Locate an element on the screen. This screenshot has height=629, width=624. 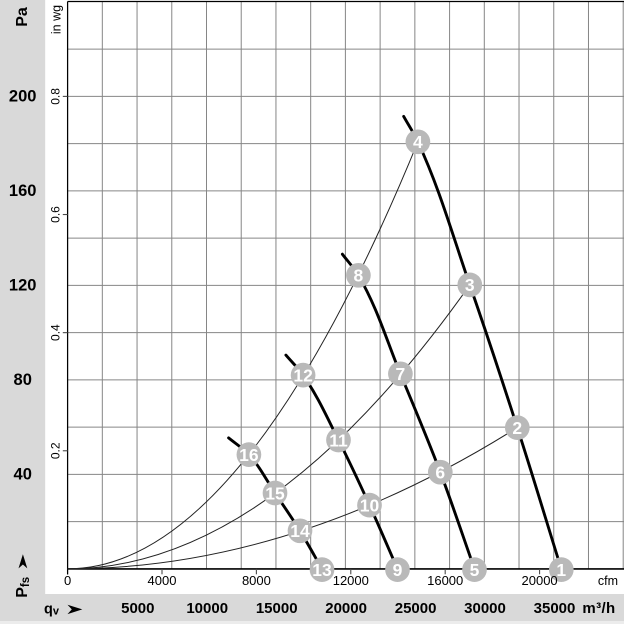
svg-text: 4 is located at coordinates (418, 142).